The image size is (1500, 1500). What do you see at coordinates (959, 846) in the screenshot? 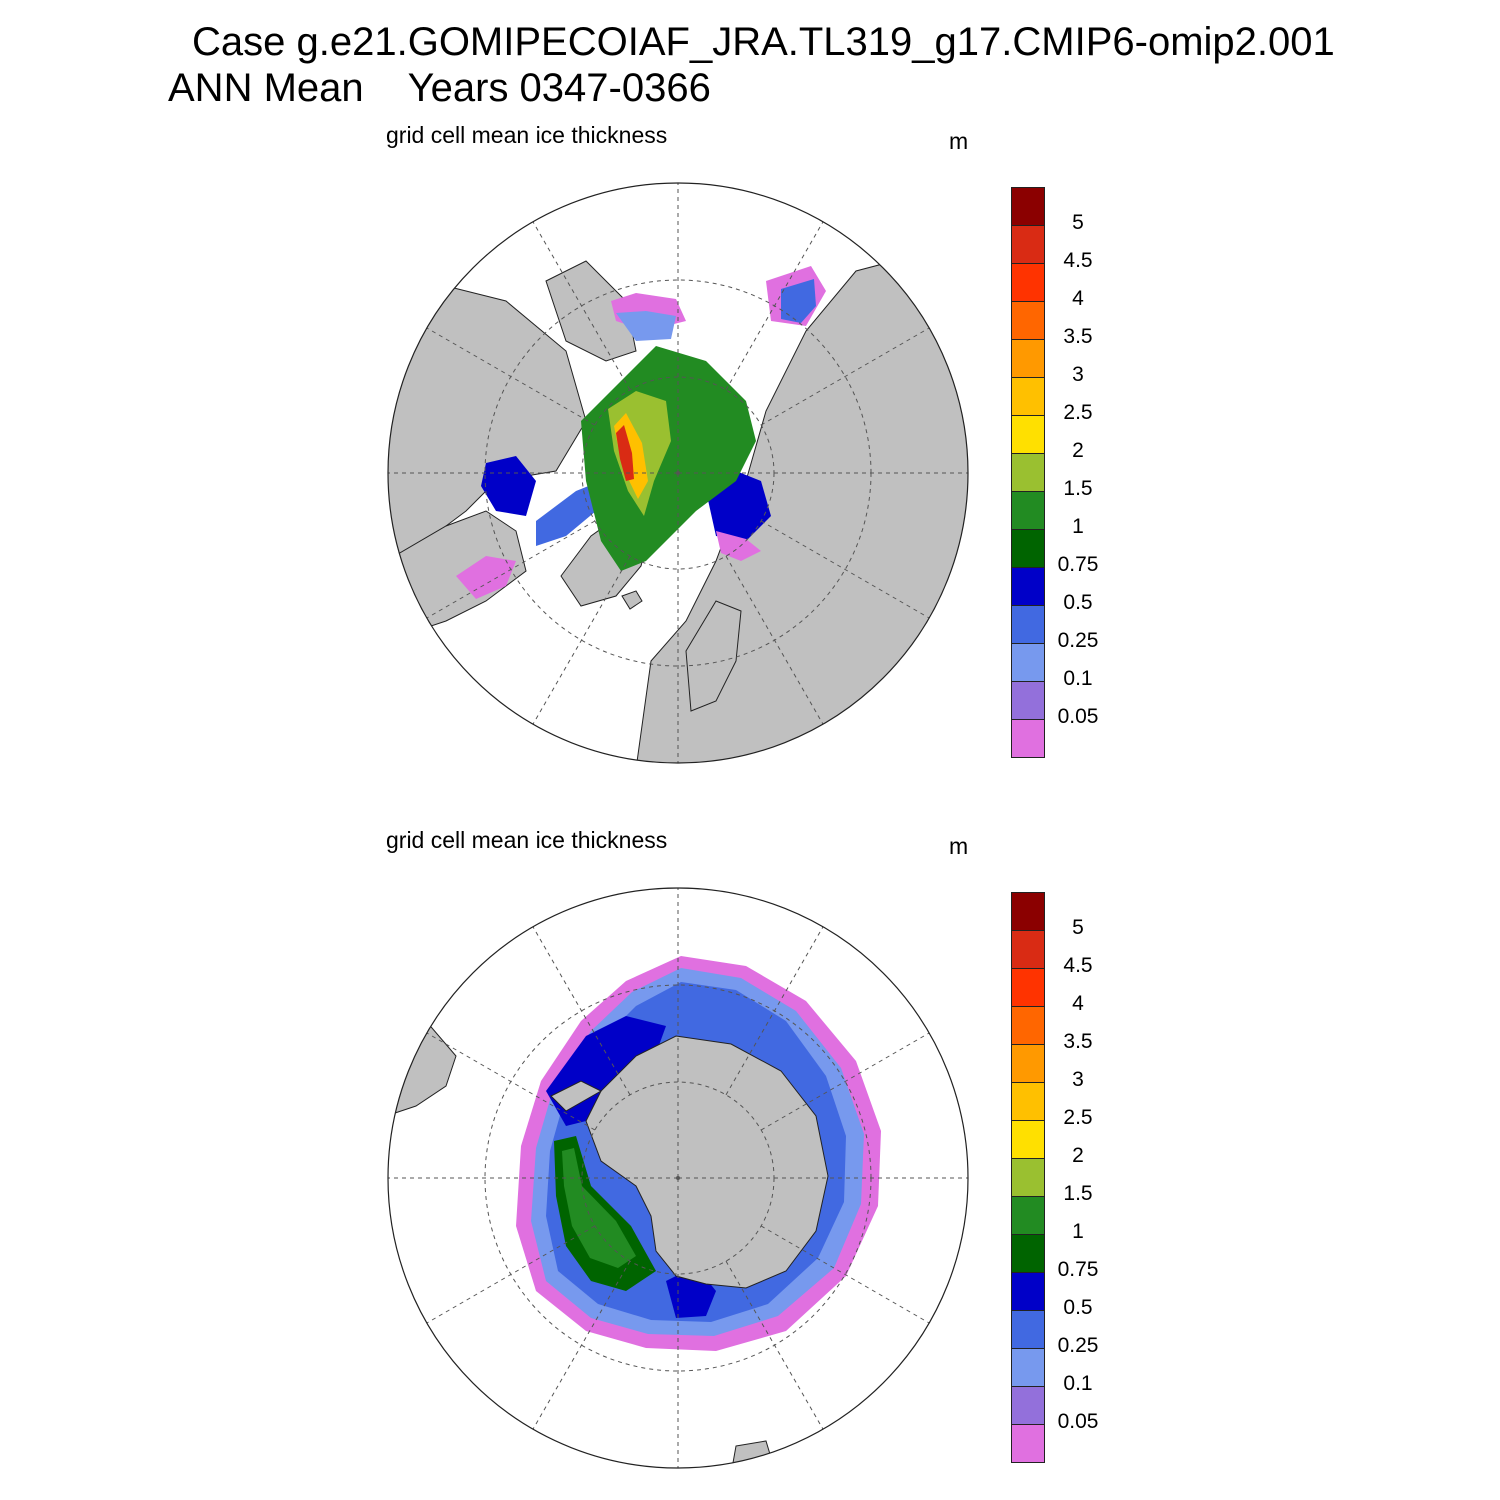
I see `south-panel-unit: m` at bounding box center [959, 846].